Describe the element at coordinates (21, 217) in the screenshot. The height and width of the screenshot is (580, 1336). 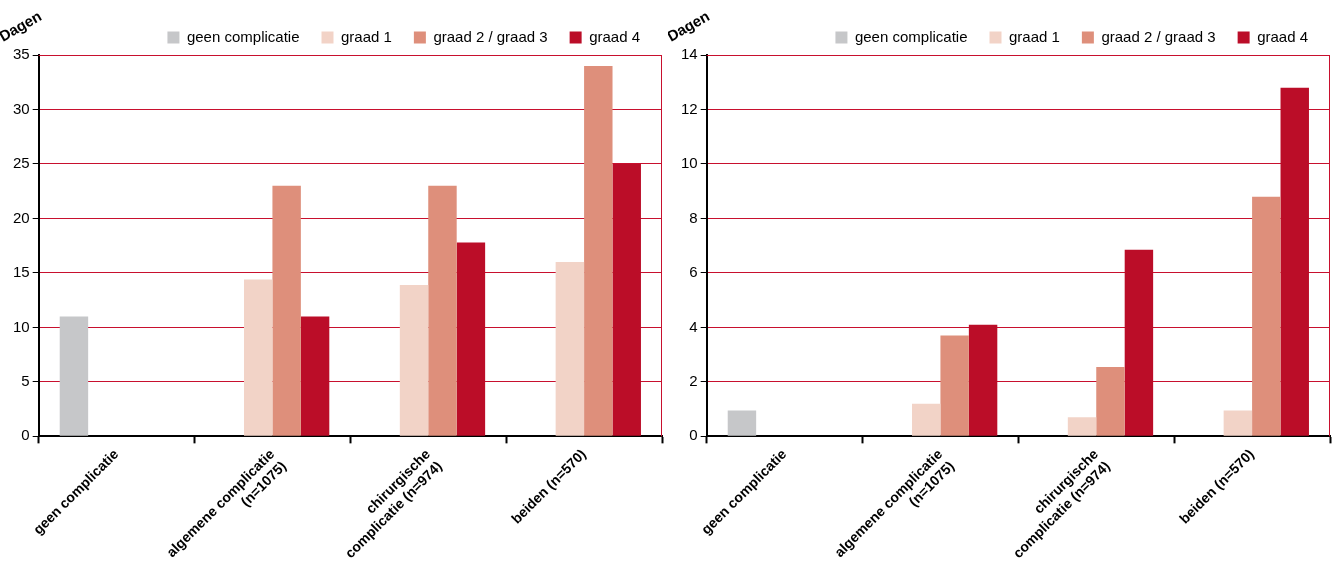
I see `y-tick-label: 20` at that location.